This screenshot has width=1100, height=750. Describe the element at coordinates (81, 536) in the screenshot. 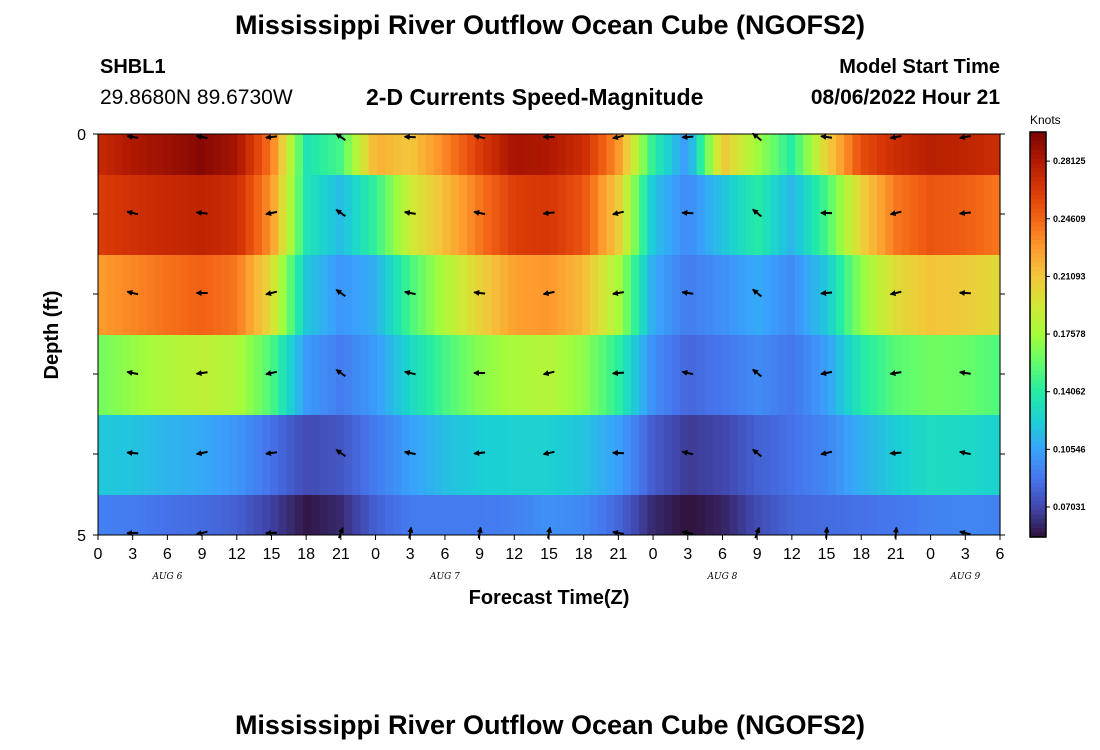

I see `y-tick-label: 5` at that location.